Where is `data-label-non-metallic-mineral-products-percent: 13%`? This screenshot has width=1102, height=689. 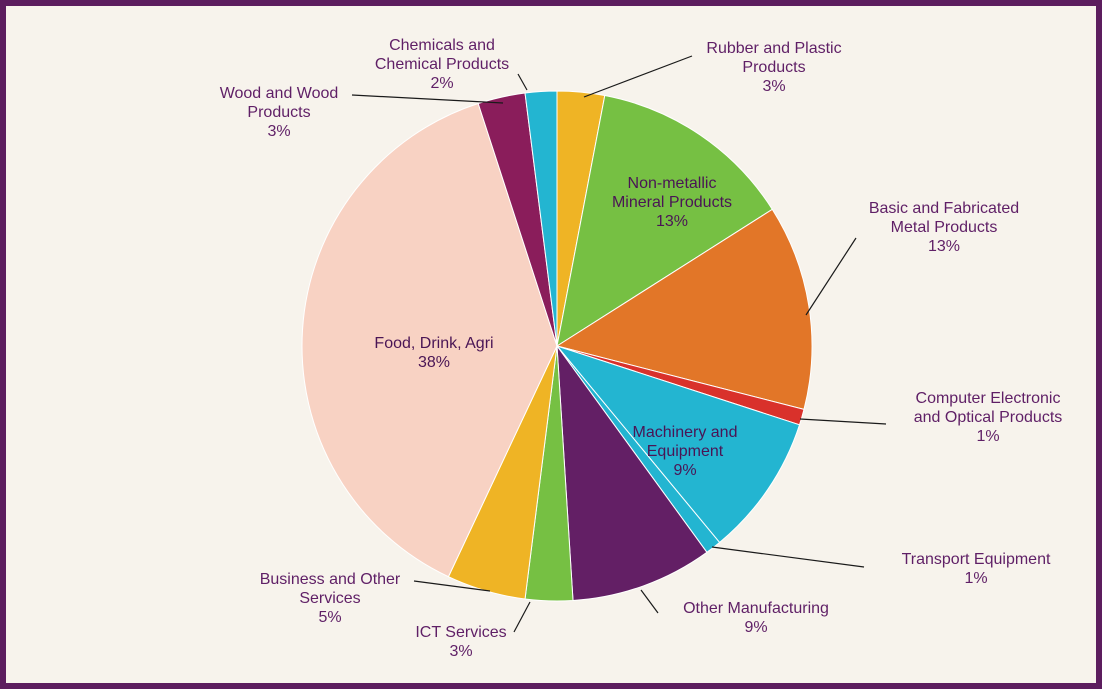 data-label-non-metallic-mineral-products-percent: 13% is located at coordinates (672, 221).